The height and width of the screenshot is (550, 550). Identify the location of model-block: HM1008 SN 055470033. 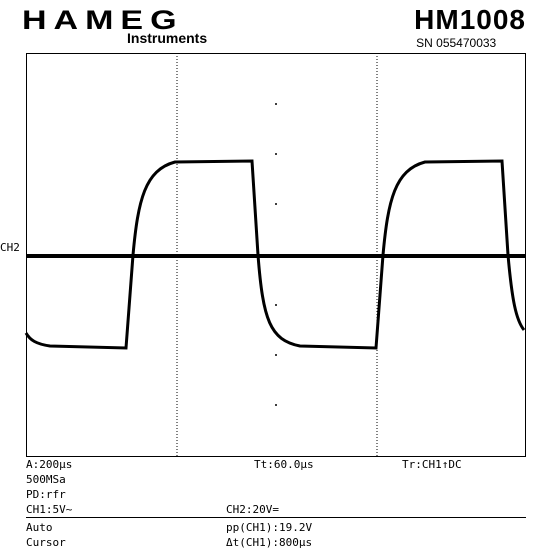
(470, 27).